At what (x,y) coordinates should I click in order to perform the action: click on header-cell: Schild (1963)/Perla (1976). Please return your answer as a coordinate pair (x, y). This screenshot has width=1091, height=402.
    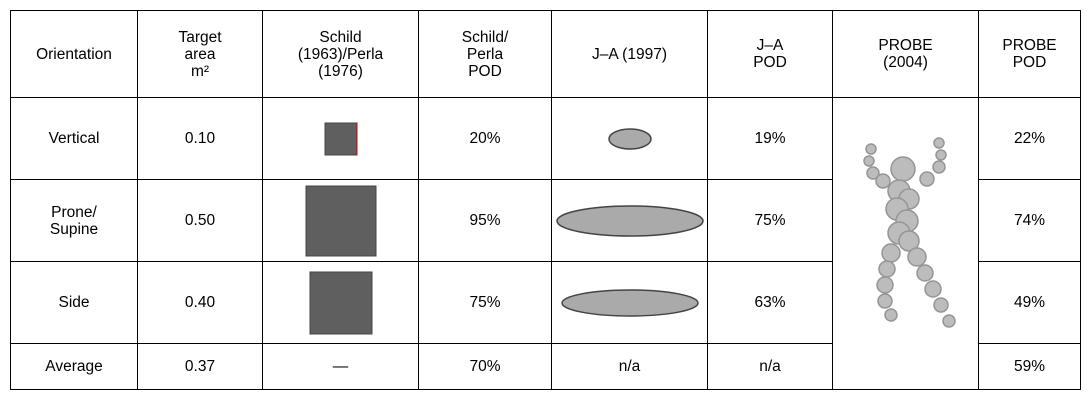
    Looking at the image, I should click on (340, 54).